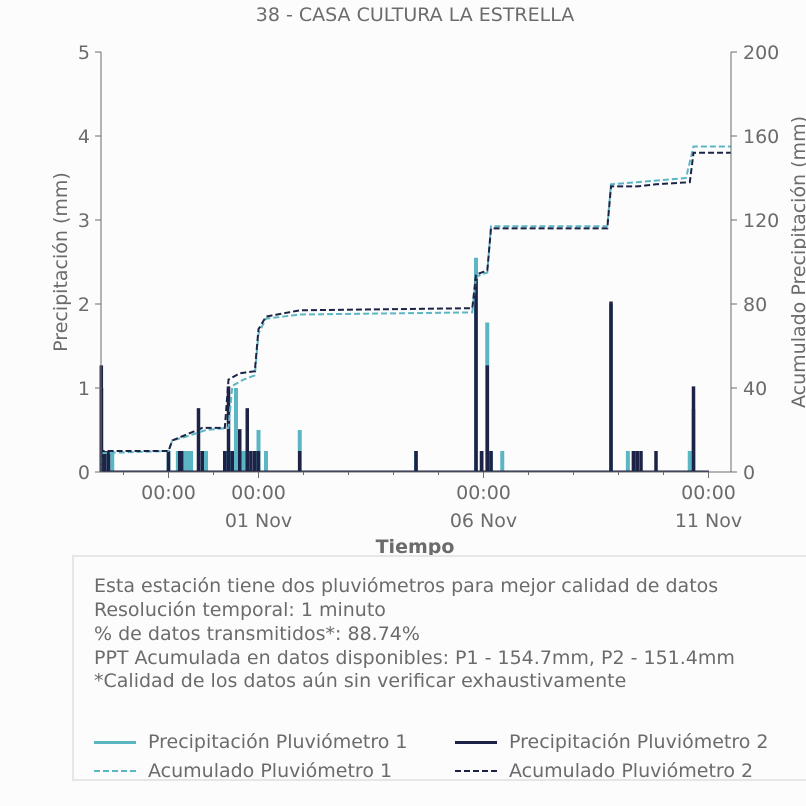 This screenshot has width=806, height=806. I want to click on y-left-tick-label-5: 5, so click(84, 53).